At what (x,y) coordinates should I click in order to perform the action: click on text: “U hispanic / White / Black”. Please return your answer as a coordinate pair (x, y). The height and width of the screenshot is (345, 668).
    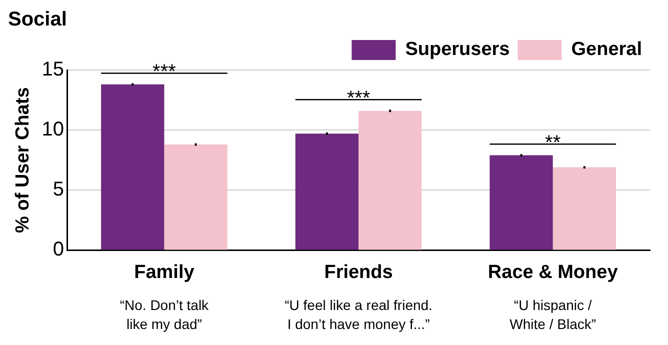
    Looking at the image, I should click on (553, 314).